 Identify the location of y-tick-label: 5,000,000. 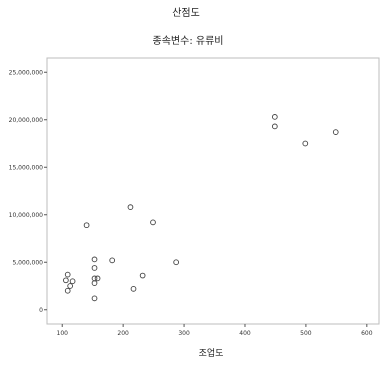
(27, 262).